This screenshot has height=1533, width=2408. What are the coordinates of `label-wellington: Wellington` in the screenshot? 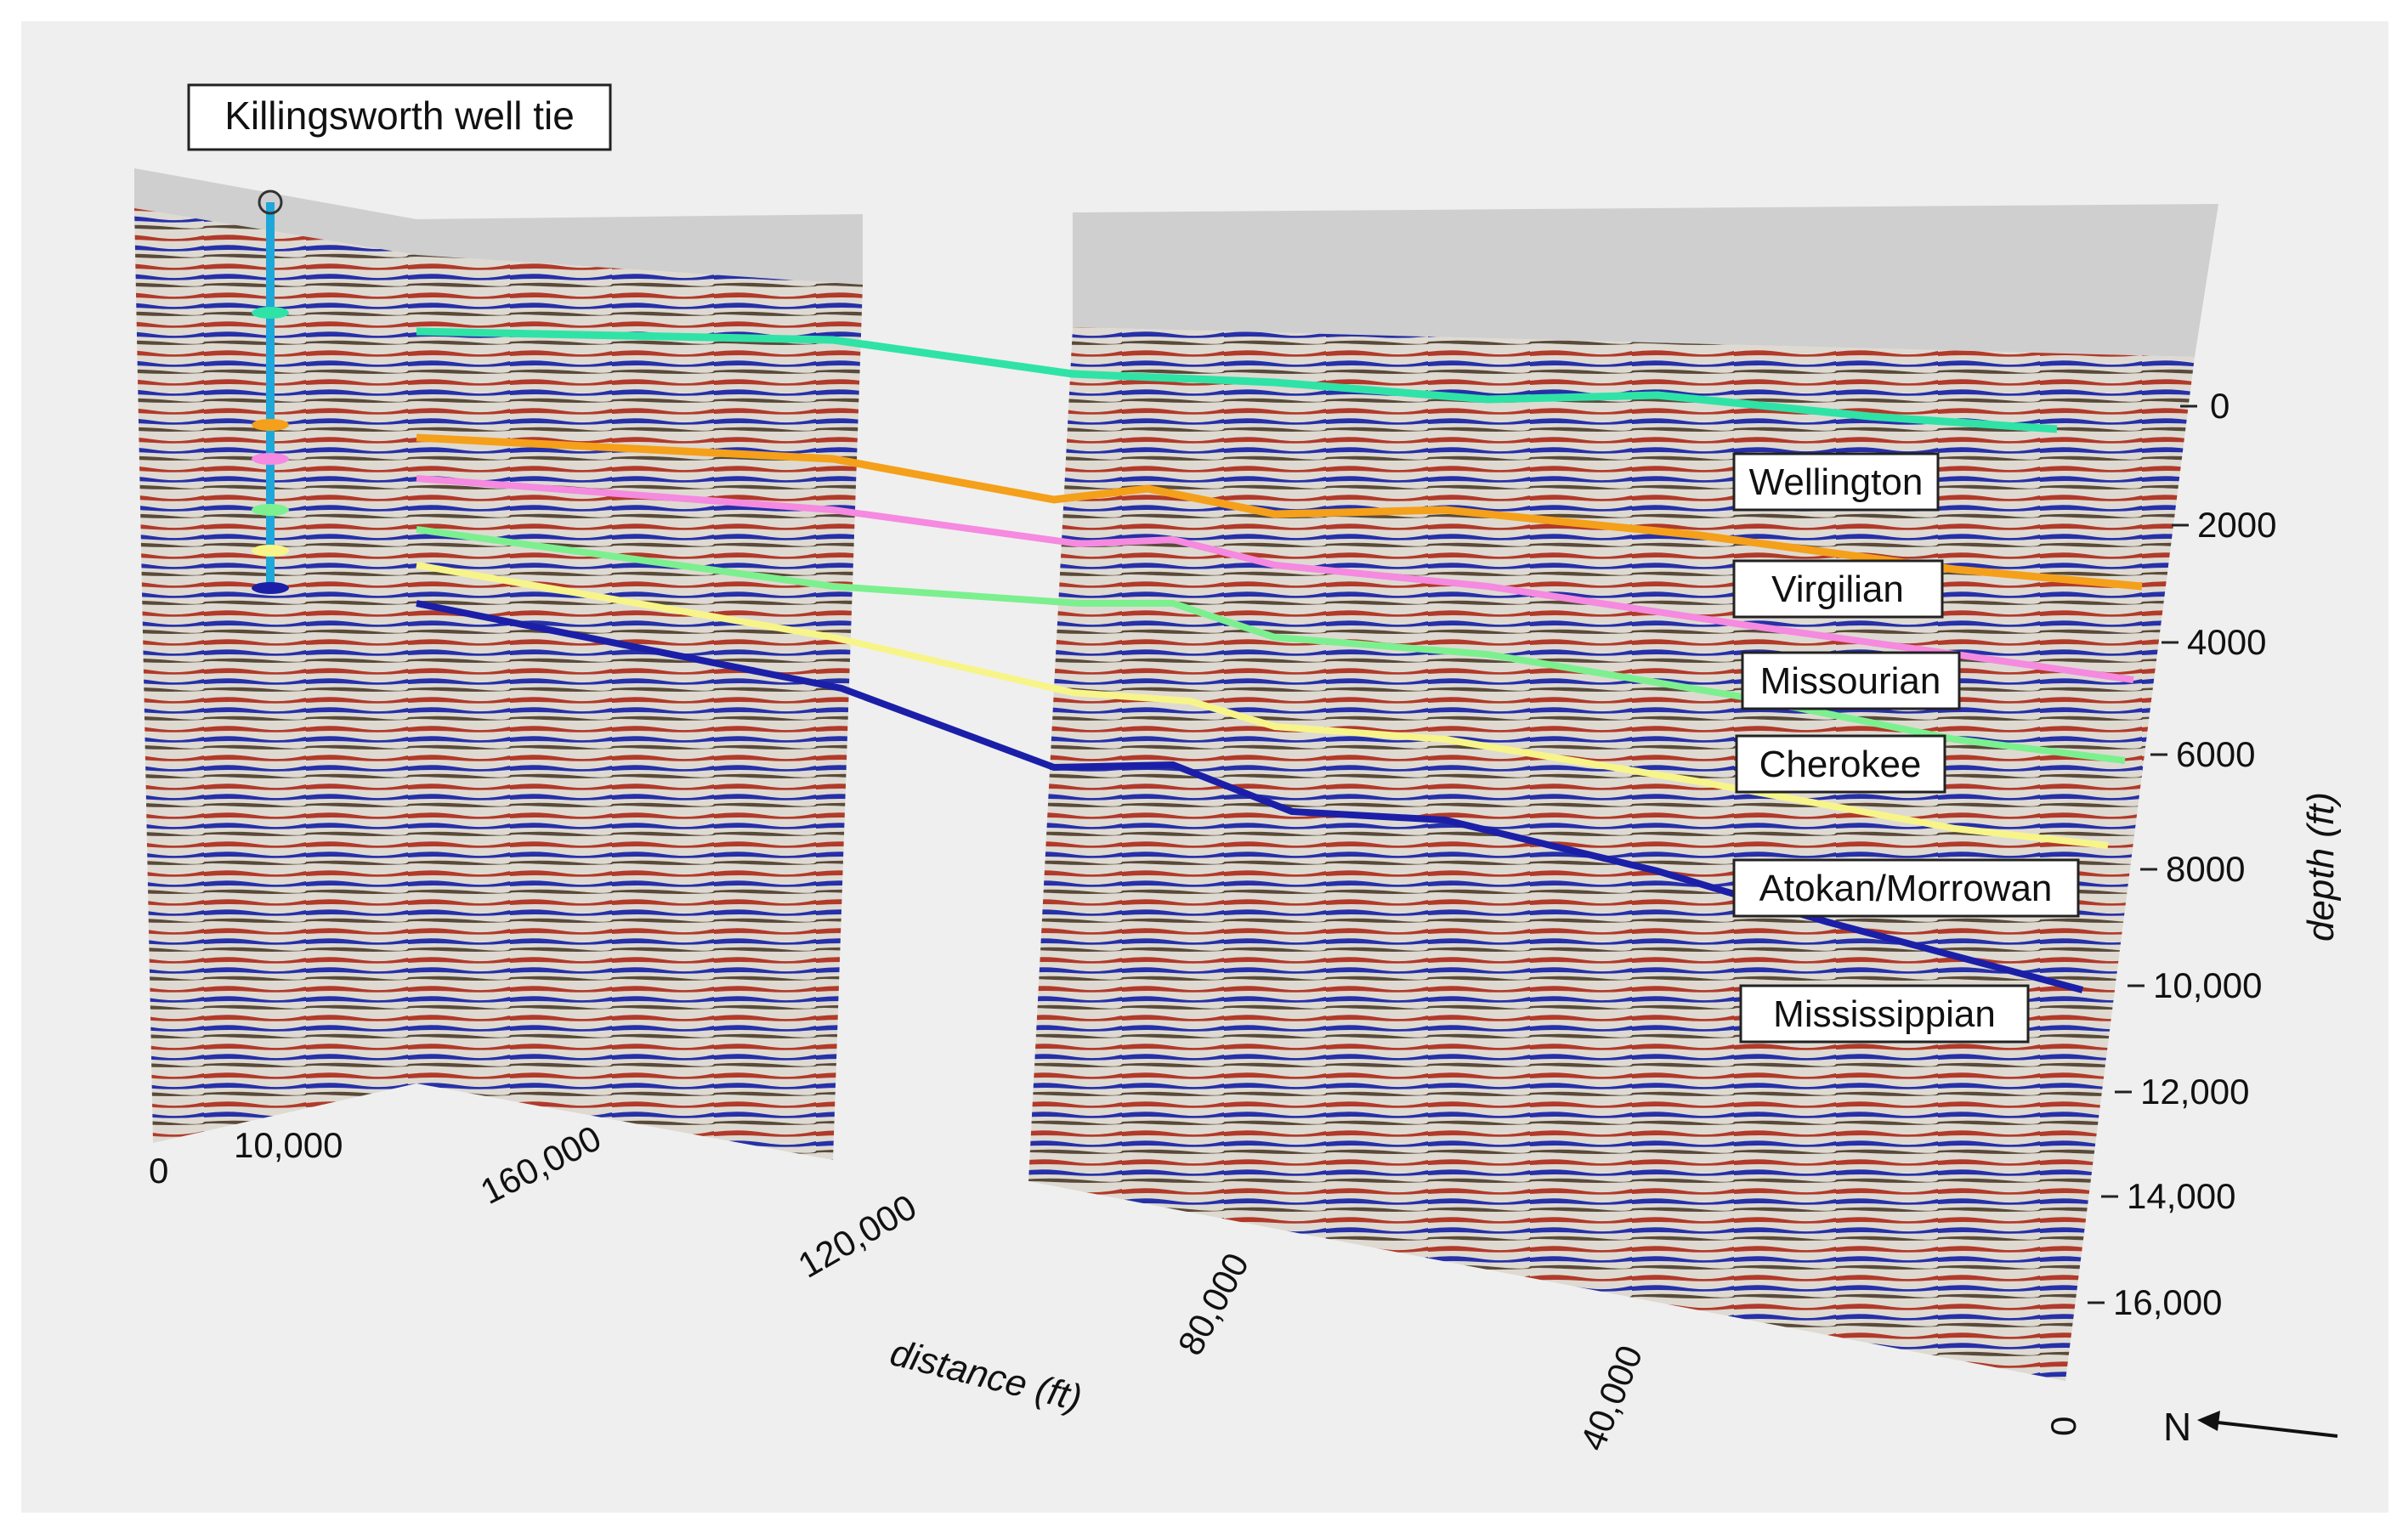 It's located at (1837, 482).